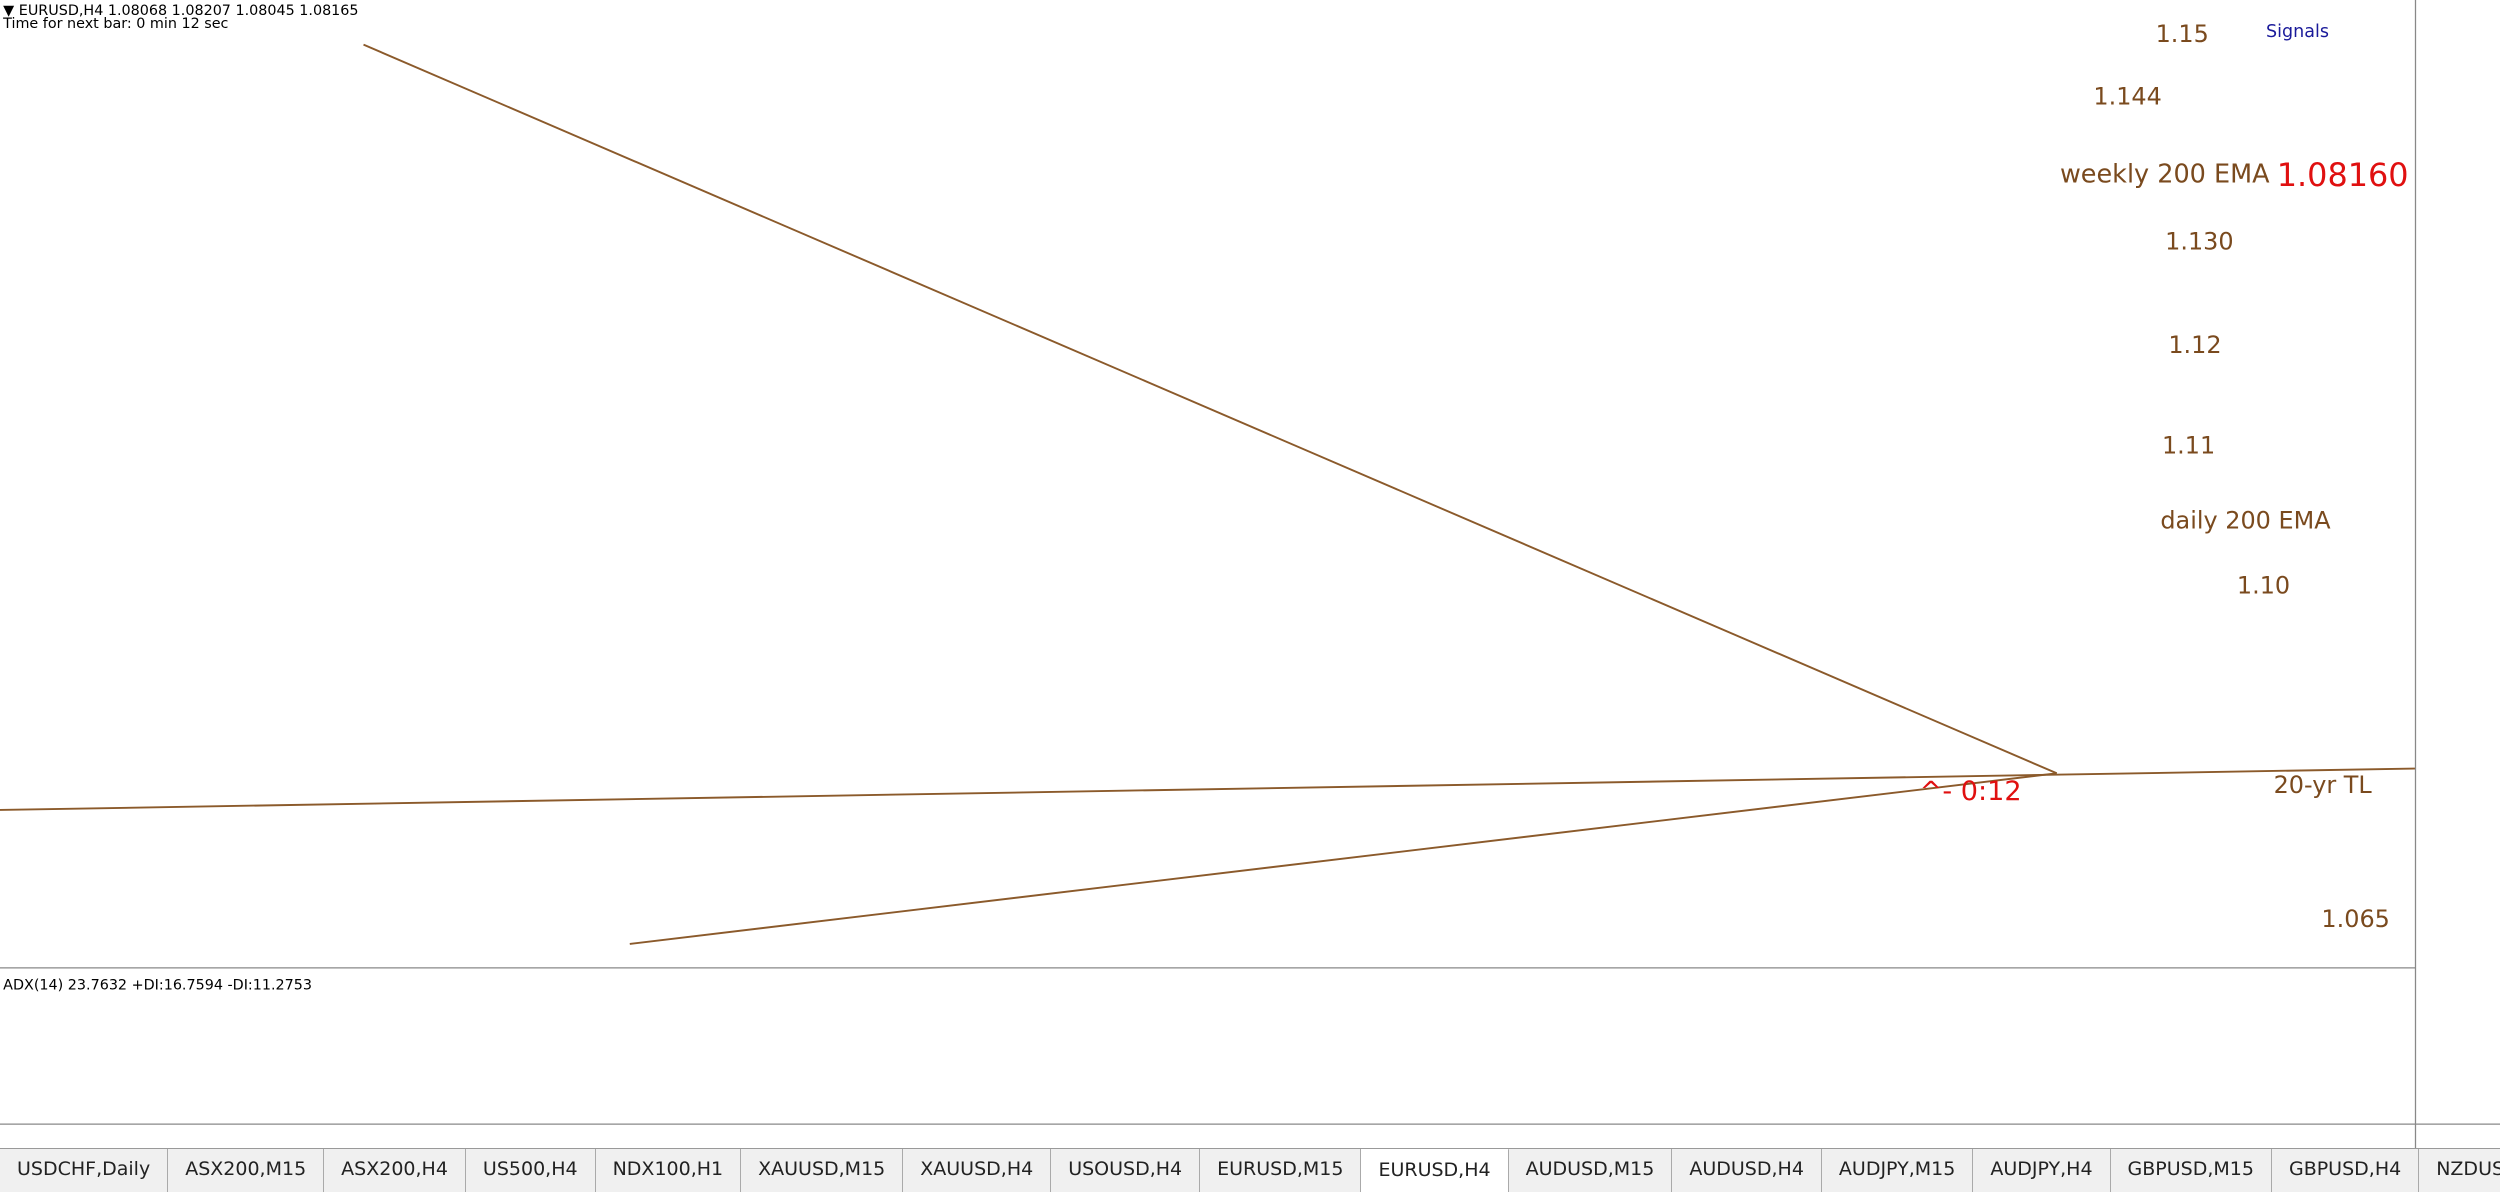  What do you see at coordinates (157, 985) in the screenshot?
I see `adx-label: ADX(14) 23.7632 +DI:16.7594 -DI:11.2753` at bounding box center [157, 985].